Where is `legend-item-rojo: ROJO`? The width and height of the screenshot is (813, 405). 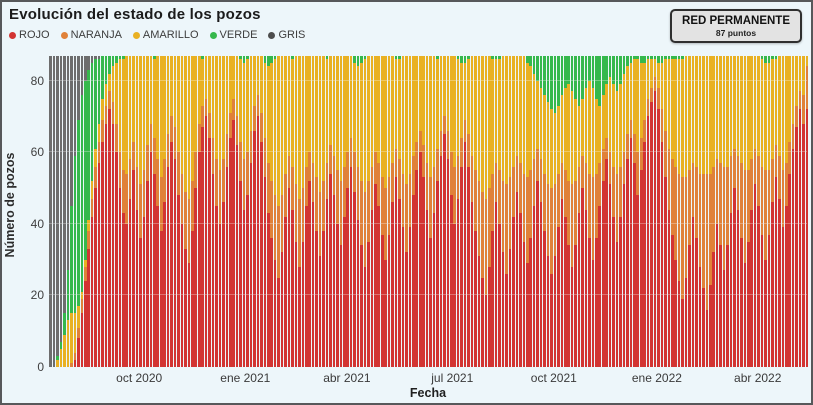 legend-item-rojo: ROJO is located at coordinates (29, 35).